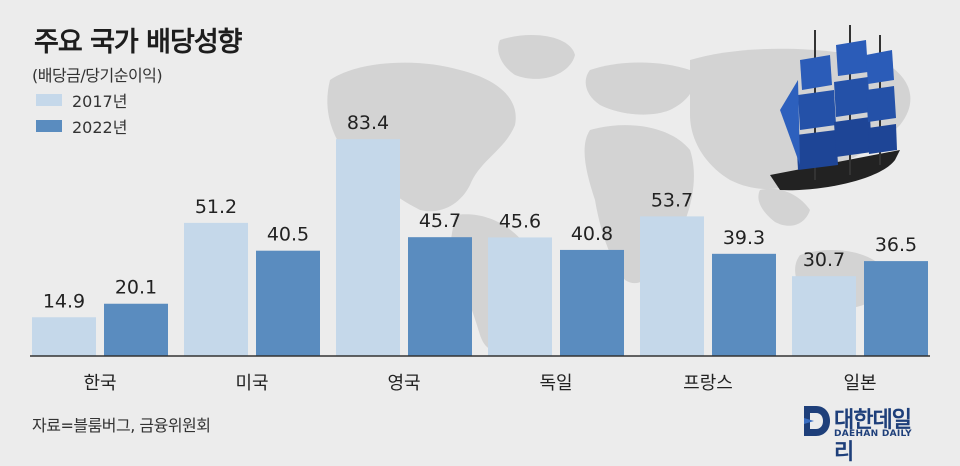 Image resolution: width=960 pixels, height=466 pixels. I want to click on data-label-0-series-1: 20.1, so click(136, 288).